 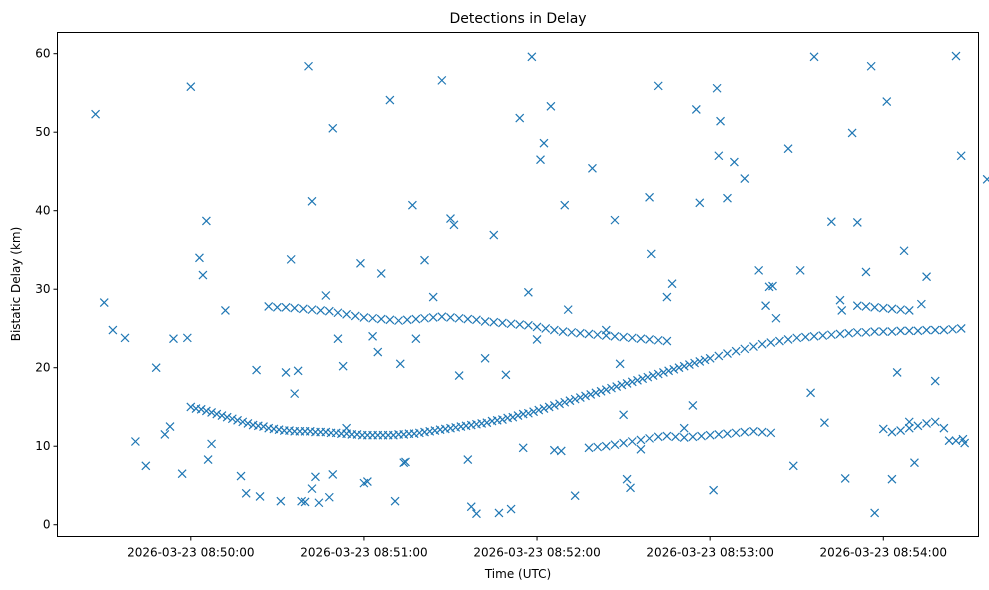 I want to click on x-tick-label: 2026-03-23 08:52:00, so click(x=536, y=553).